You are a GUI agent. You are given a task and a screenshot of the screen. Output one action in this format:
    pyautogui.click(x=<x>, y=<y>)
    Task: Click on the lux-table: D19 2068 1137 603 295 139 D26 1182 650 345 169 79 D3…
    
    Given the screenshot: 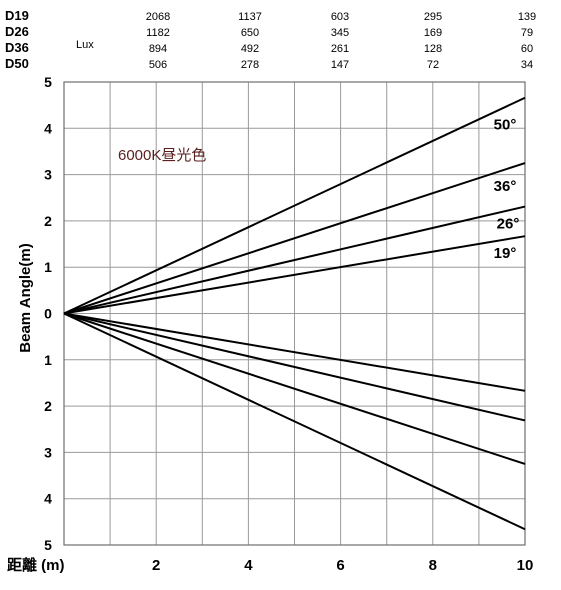 What is the action you would take?
    pyautogui.click(x=270, y=39)
    